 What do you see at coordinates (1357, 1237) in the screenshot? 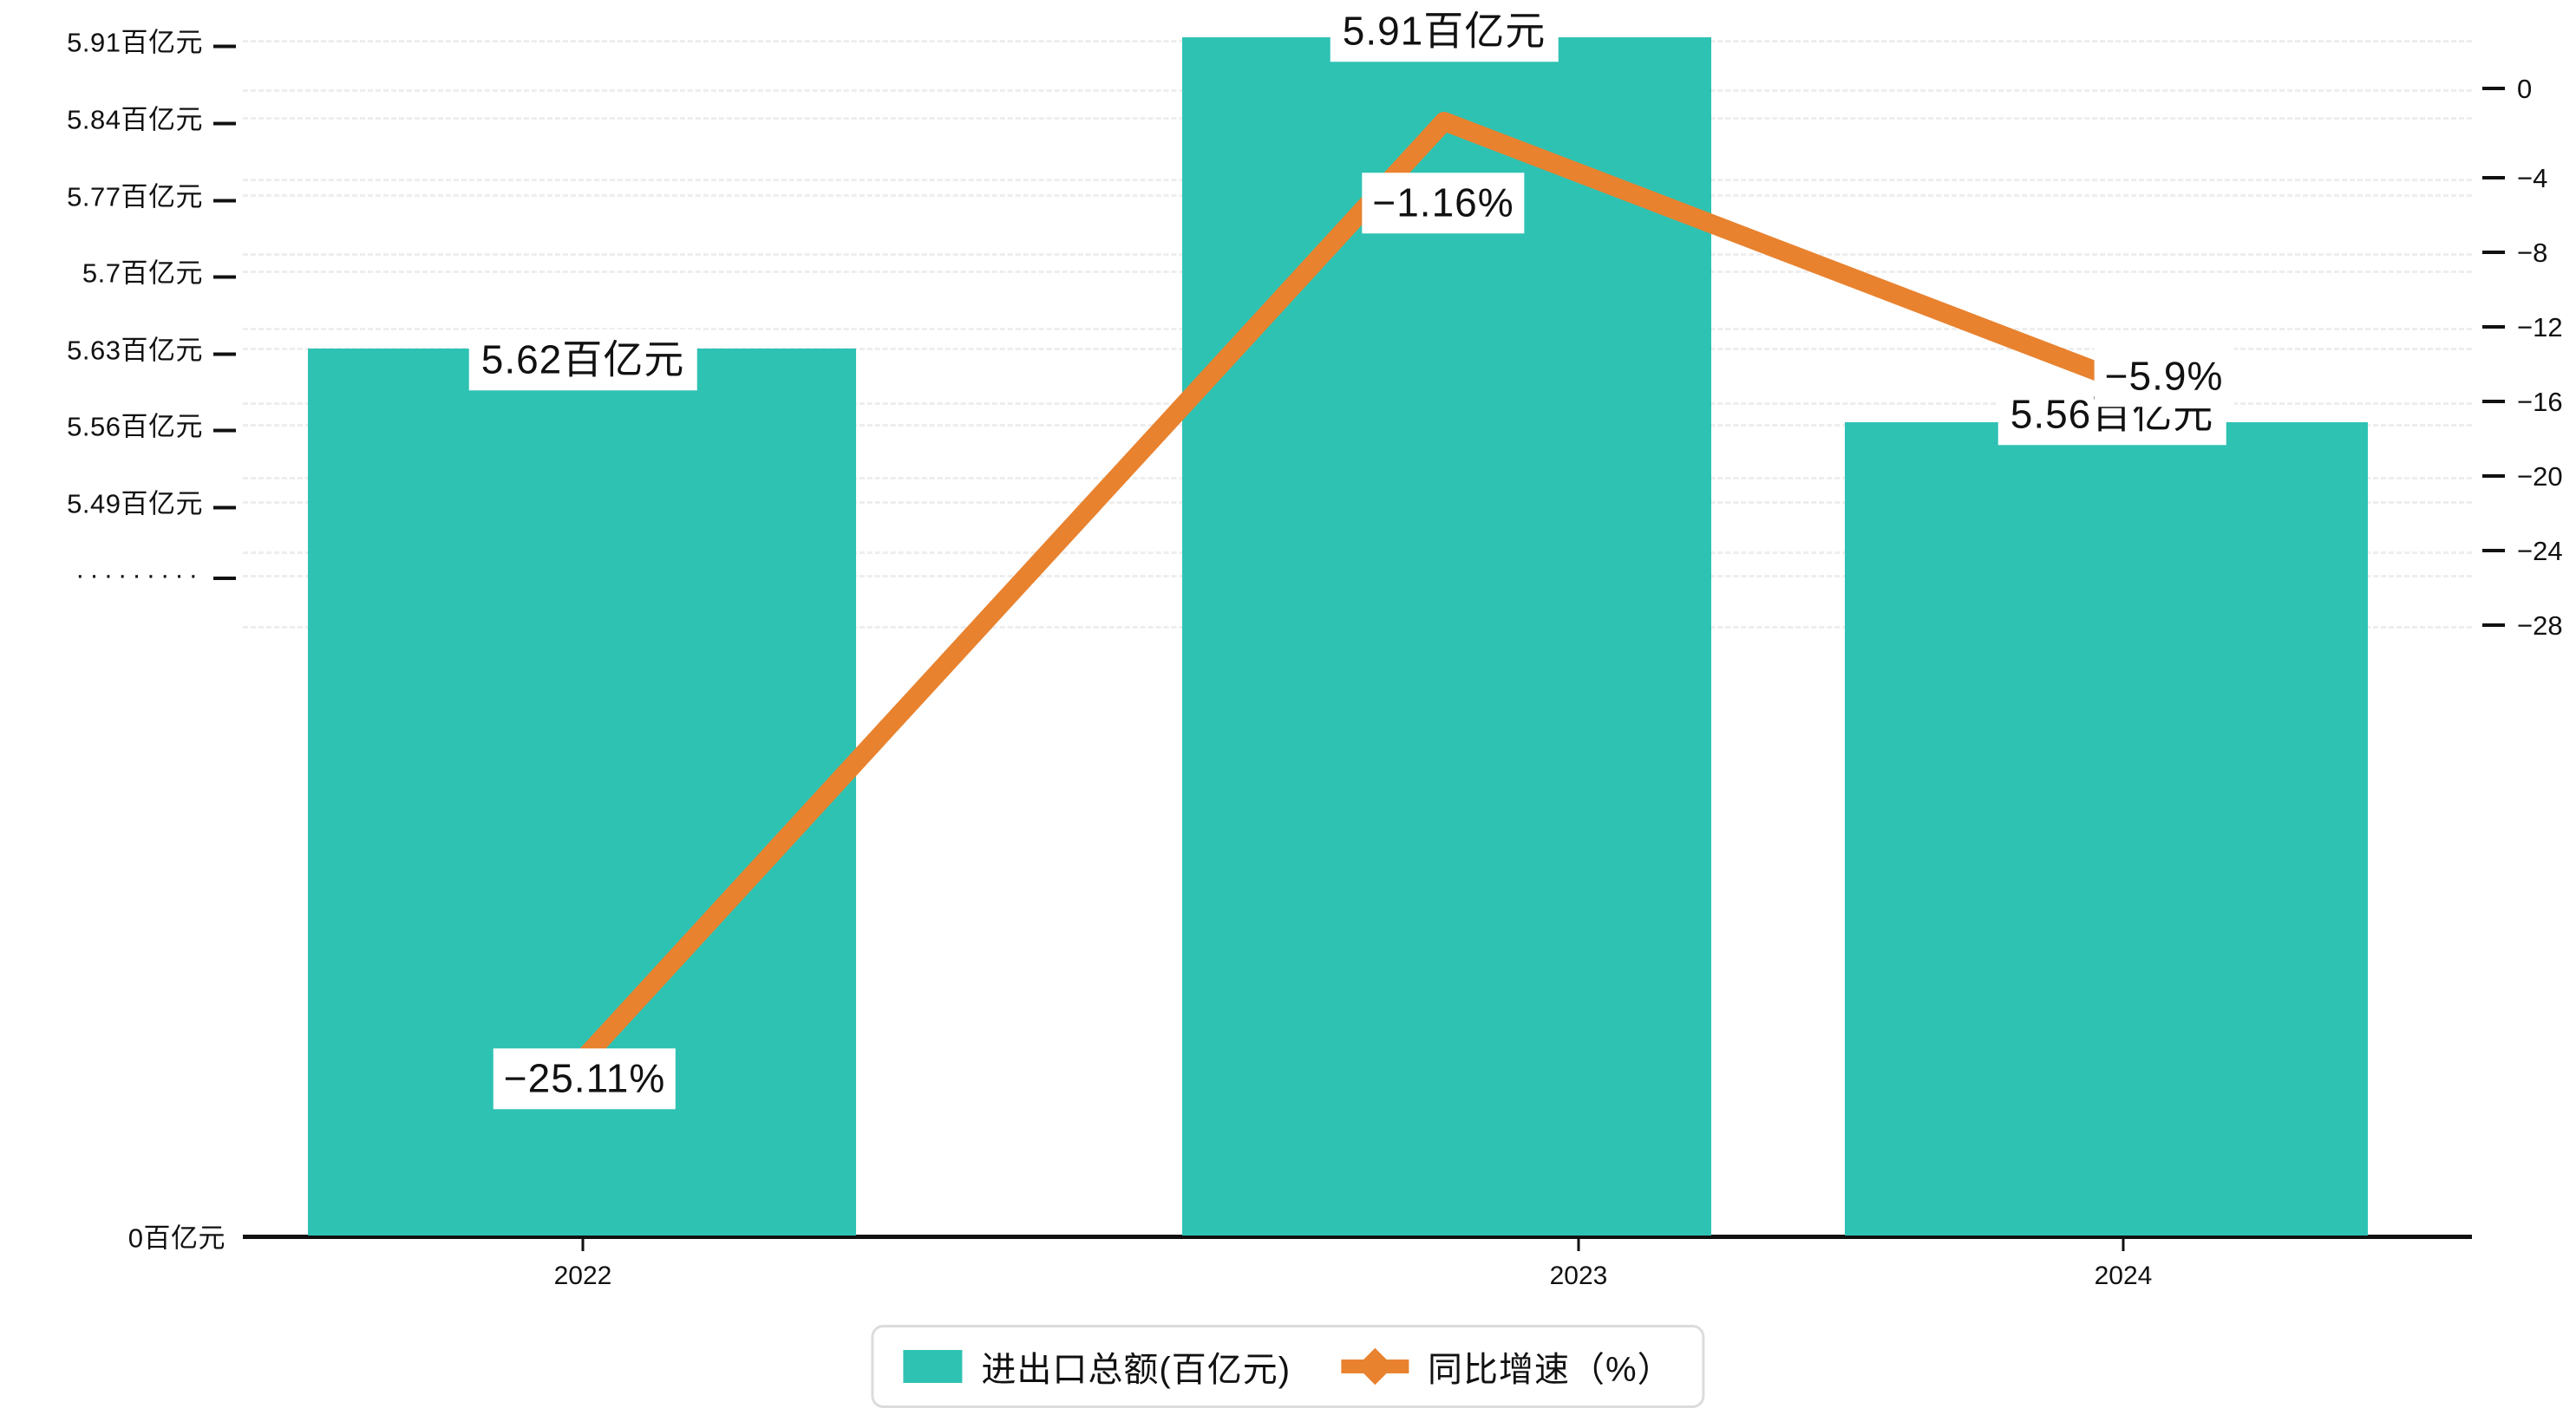
I see `x-axis-line` at bounding box center [1357, 1237].